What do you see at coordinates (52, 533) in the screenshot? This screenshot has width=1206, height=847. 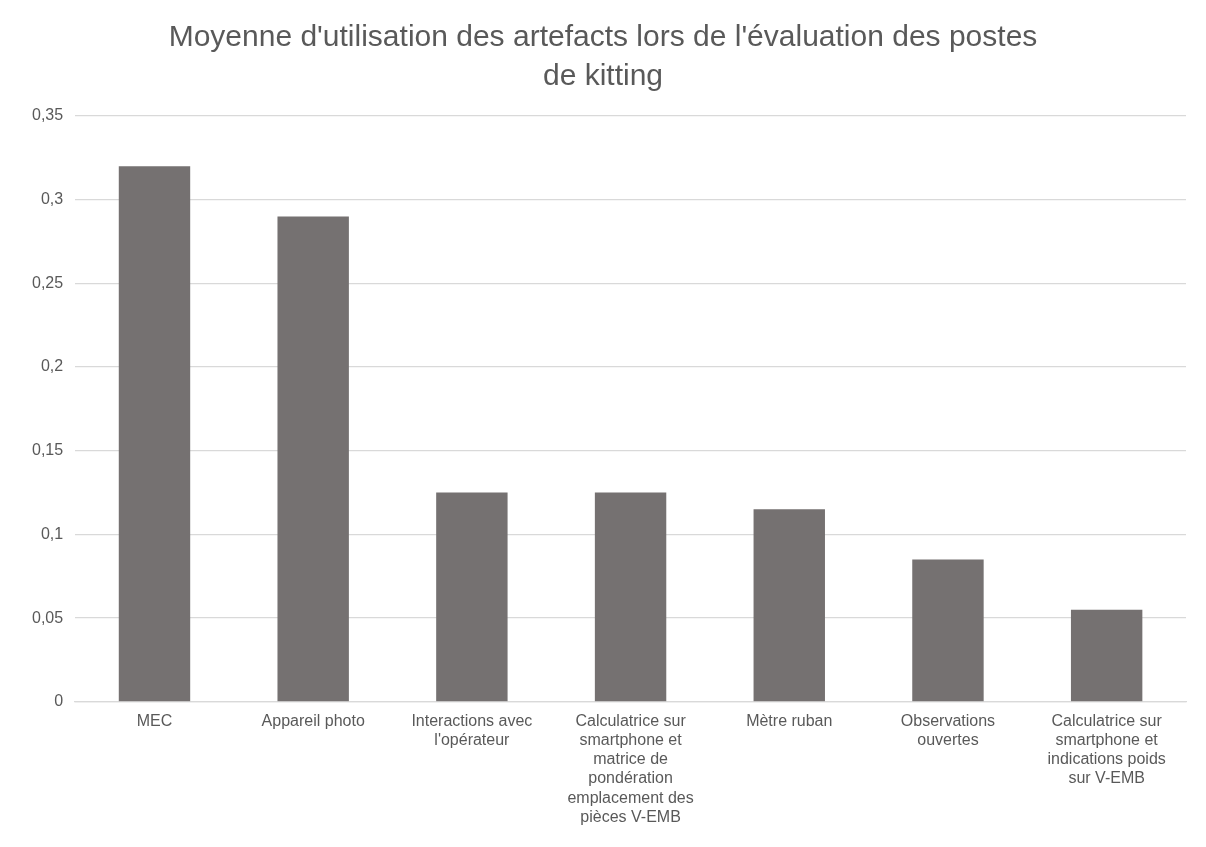 I see `y-tick-label: 0,1` at bounding box center [52, 533].